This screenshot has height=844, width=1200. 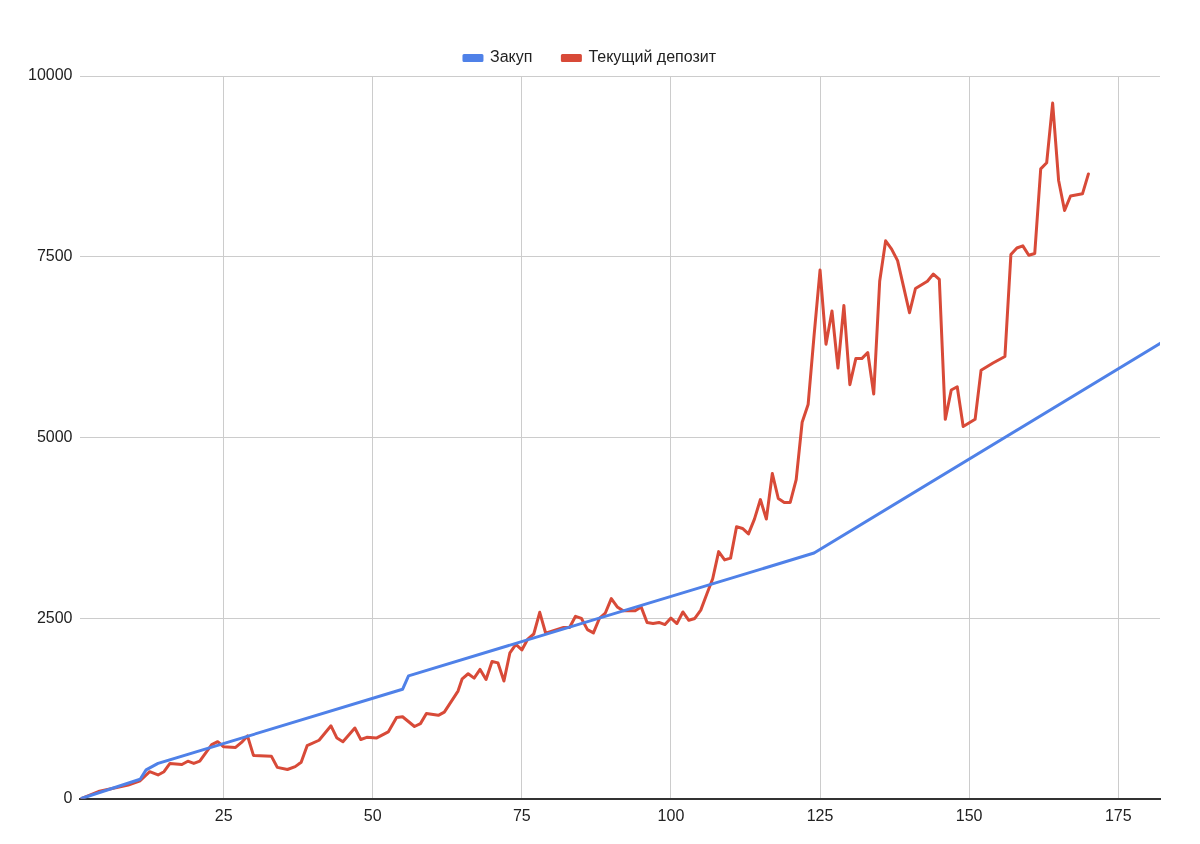 I want to click on x-tick-label: 175, so click(x=1118, y=815).